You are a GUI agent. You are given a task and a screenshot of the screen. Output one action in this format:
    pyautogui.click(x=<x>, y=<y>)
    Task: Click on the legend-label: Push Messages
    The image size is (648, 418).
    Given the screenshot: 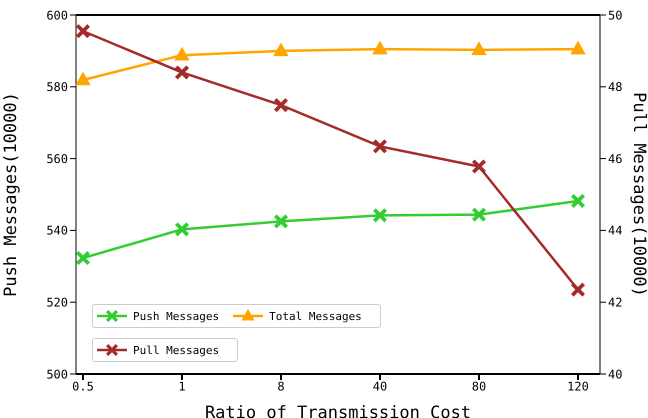 What is the action you would take?
    pyautogui.click(x=176, y=316)
    